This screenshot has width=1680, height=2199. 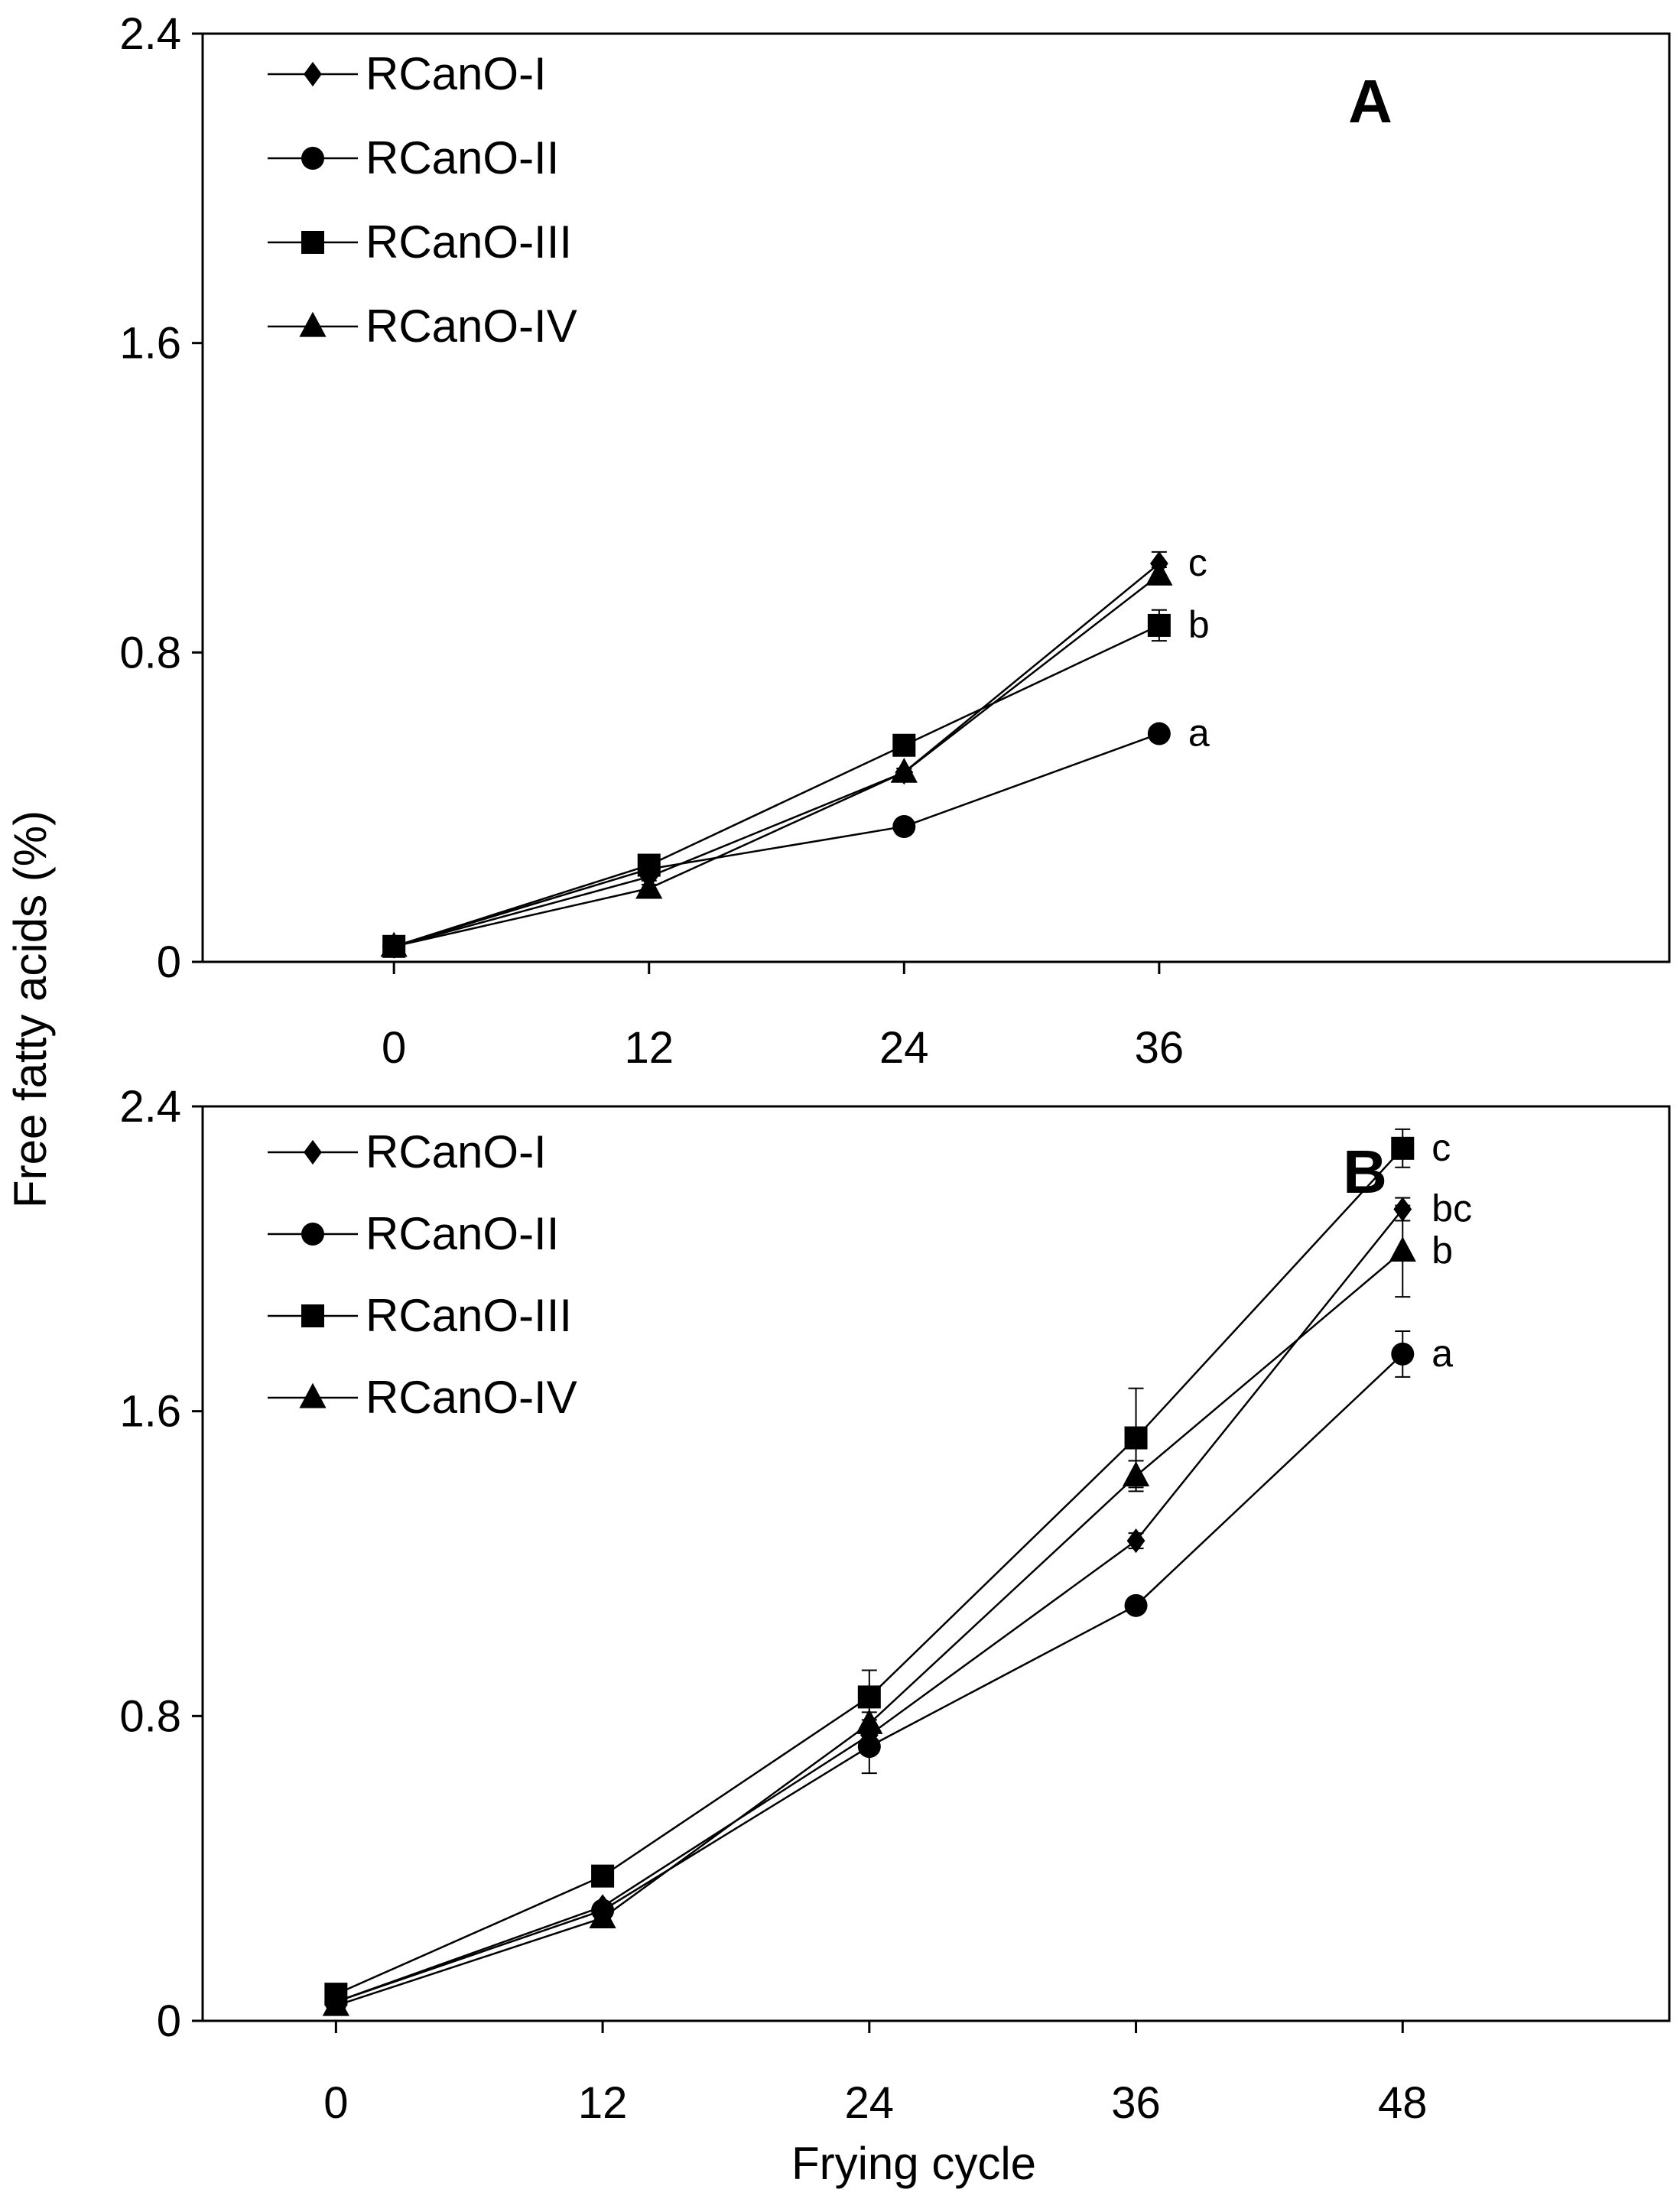 What do you see at coordinates (1370, 101) in the screenshot?
I see `panel-a-label: A` at bounding box center [1370, 101].